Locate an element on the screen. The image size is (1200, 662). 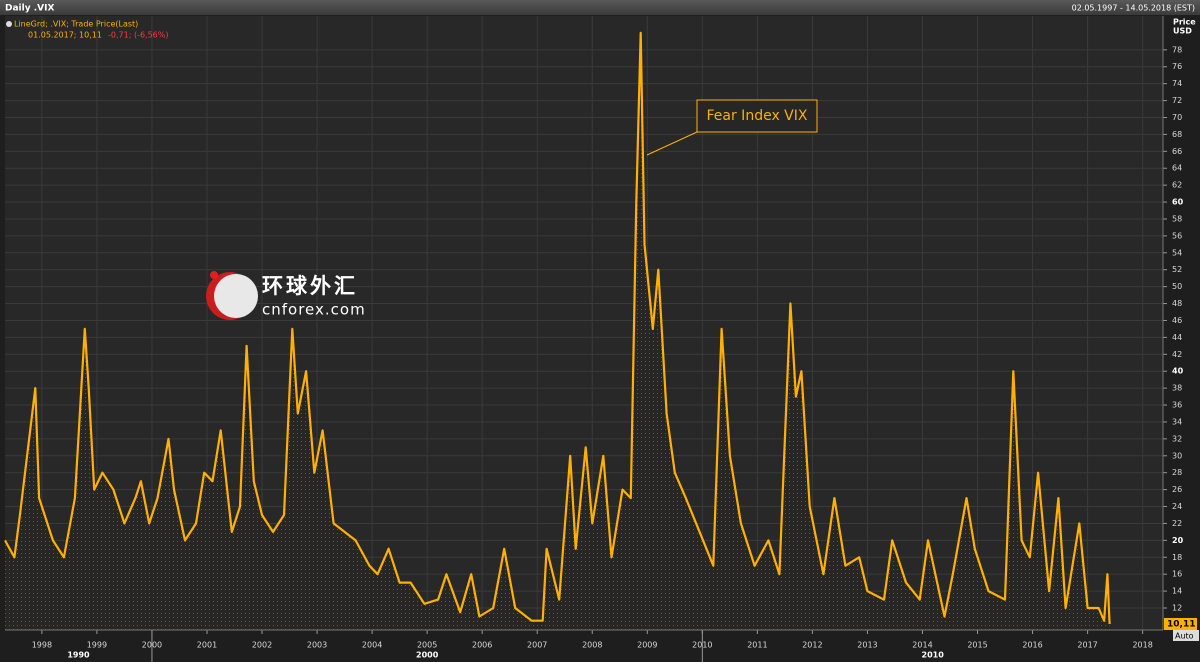
watermark: 环球外汇 cnforex.com is located at coordinates (286, 295).